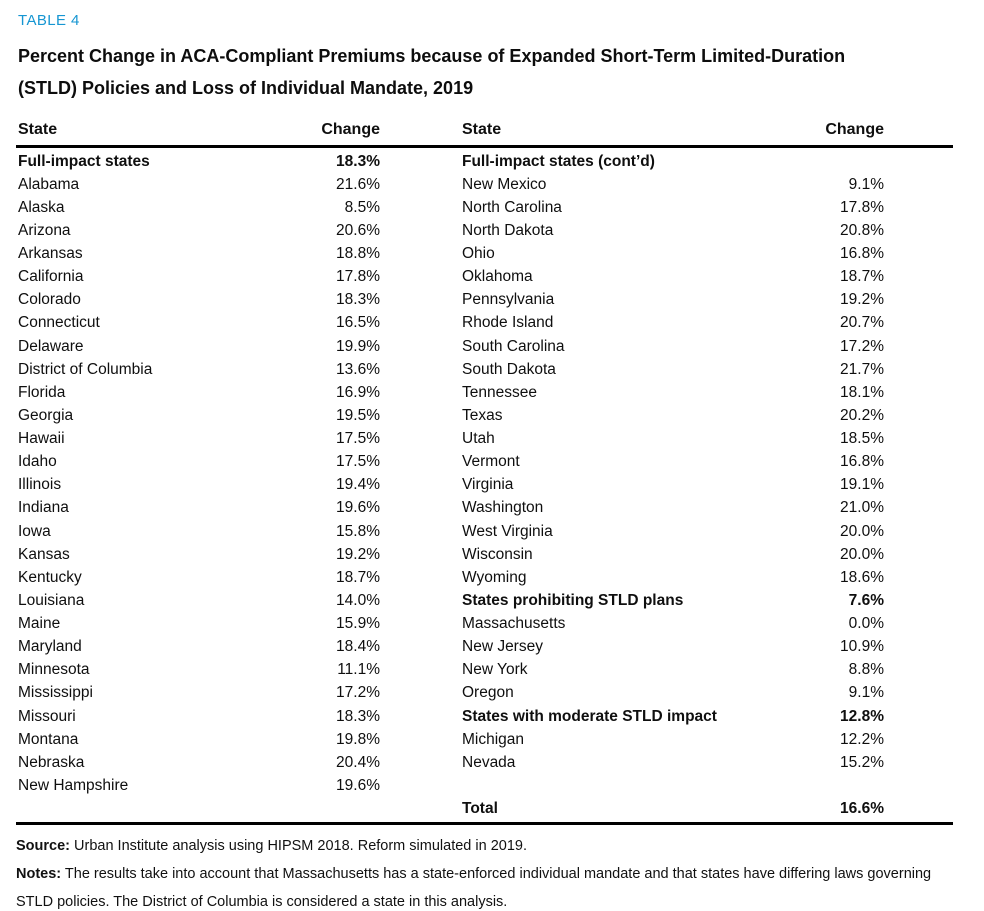  What do you see at coordinates (198, 230) in the screenshot?
I see `table-row: Arizona 20.6%` at bounding box center [198, 230].